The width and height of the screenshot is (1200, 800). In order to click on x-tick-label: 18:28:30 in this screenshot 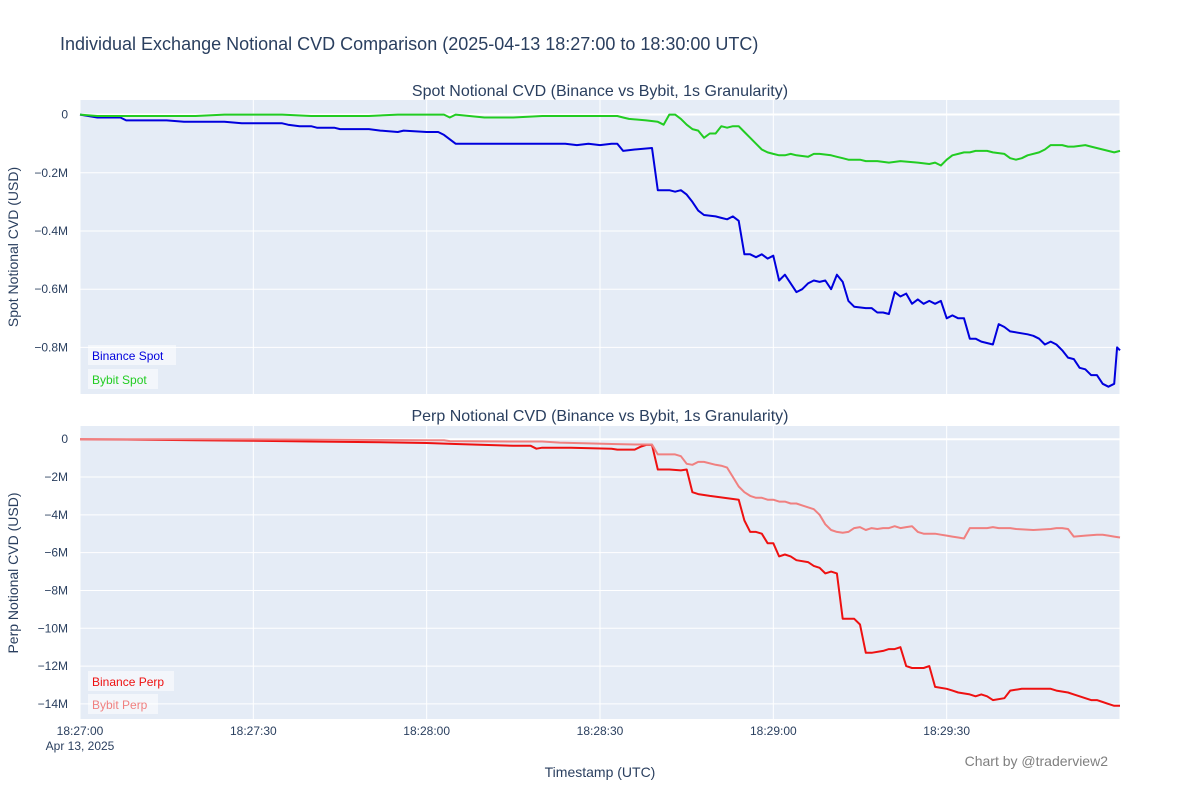, I will do `click(600, 731)`.